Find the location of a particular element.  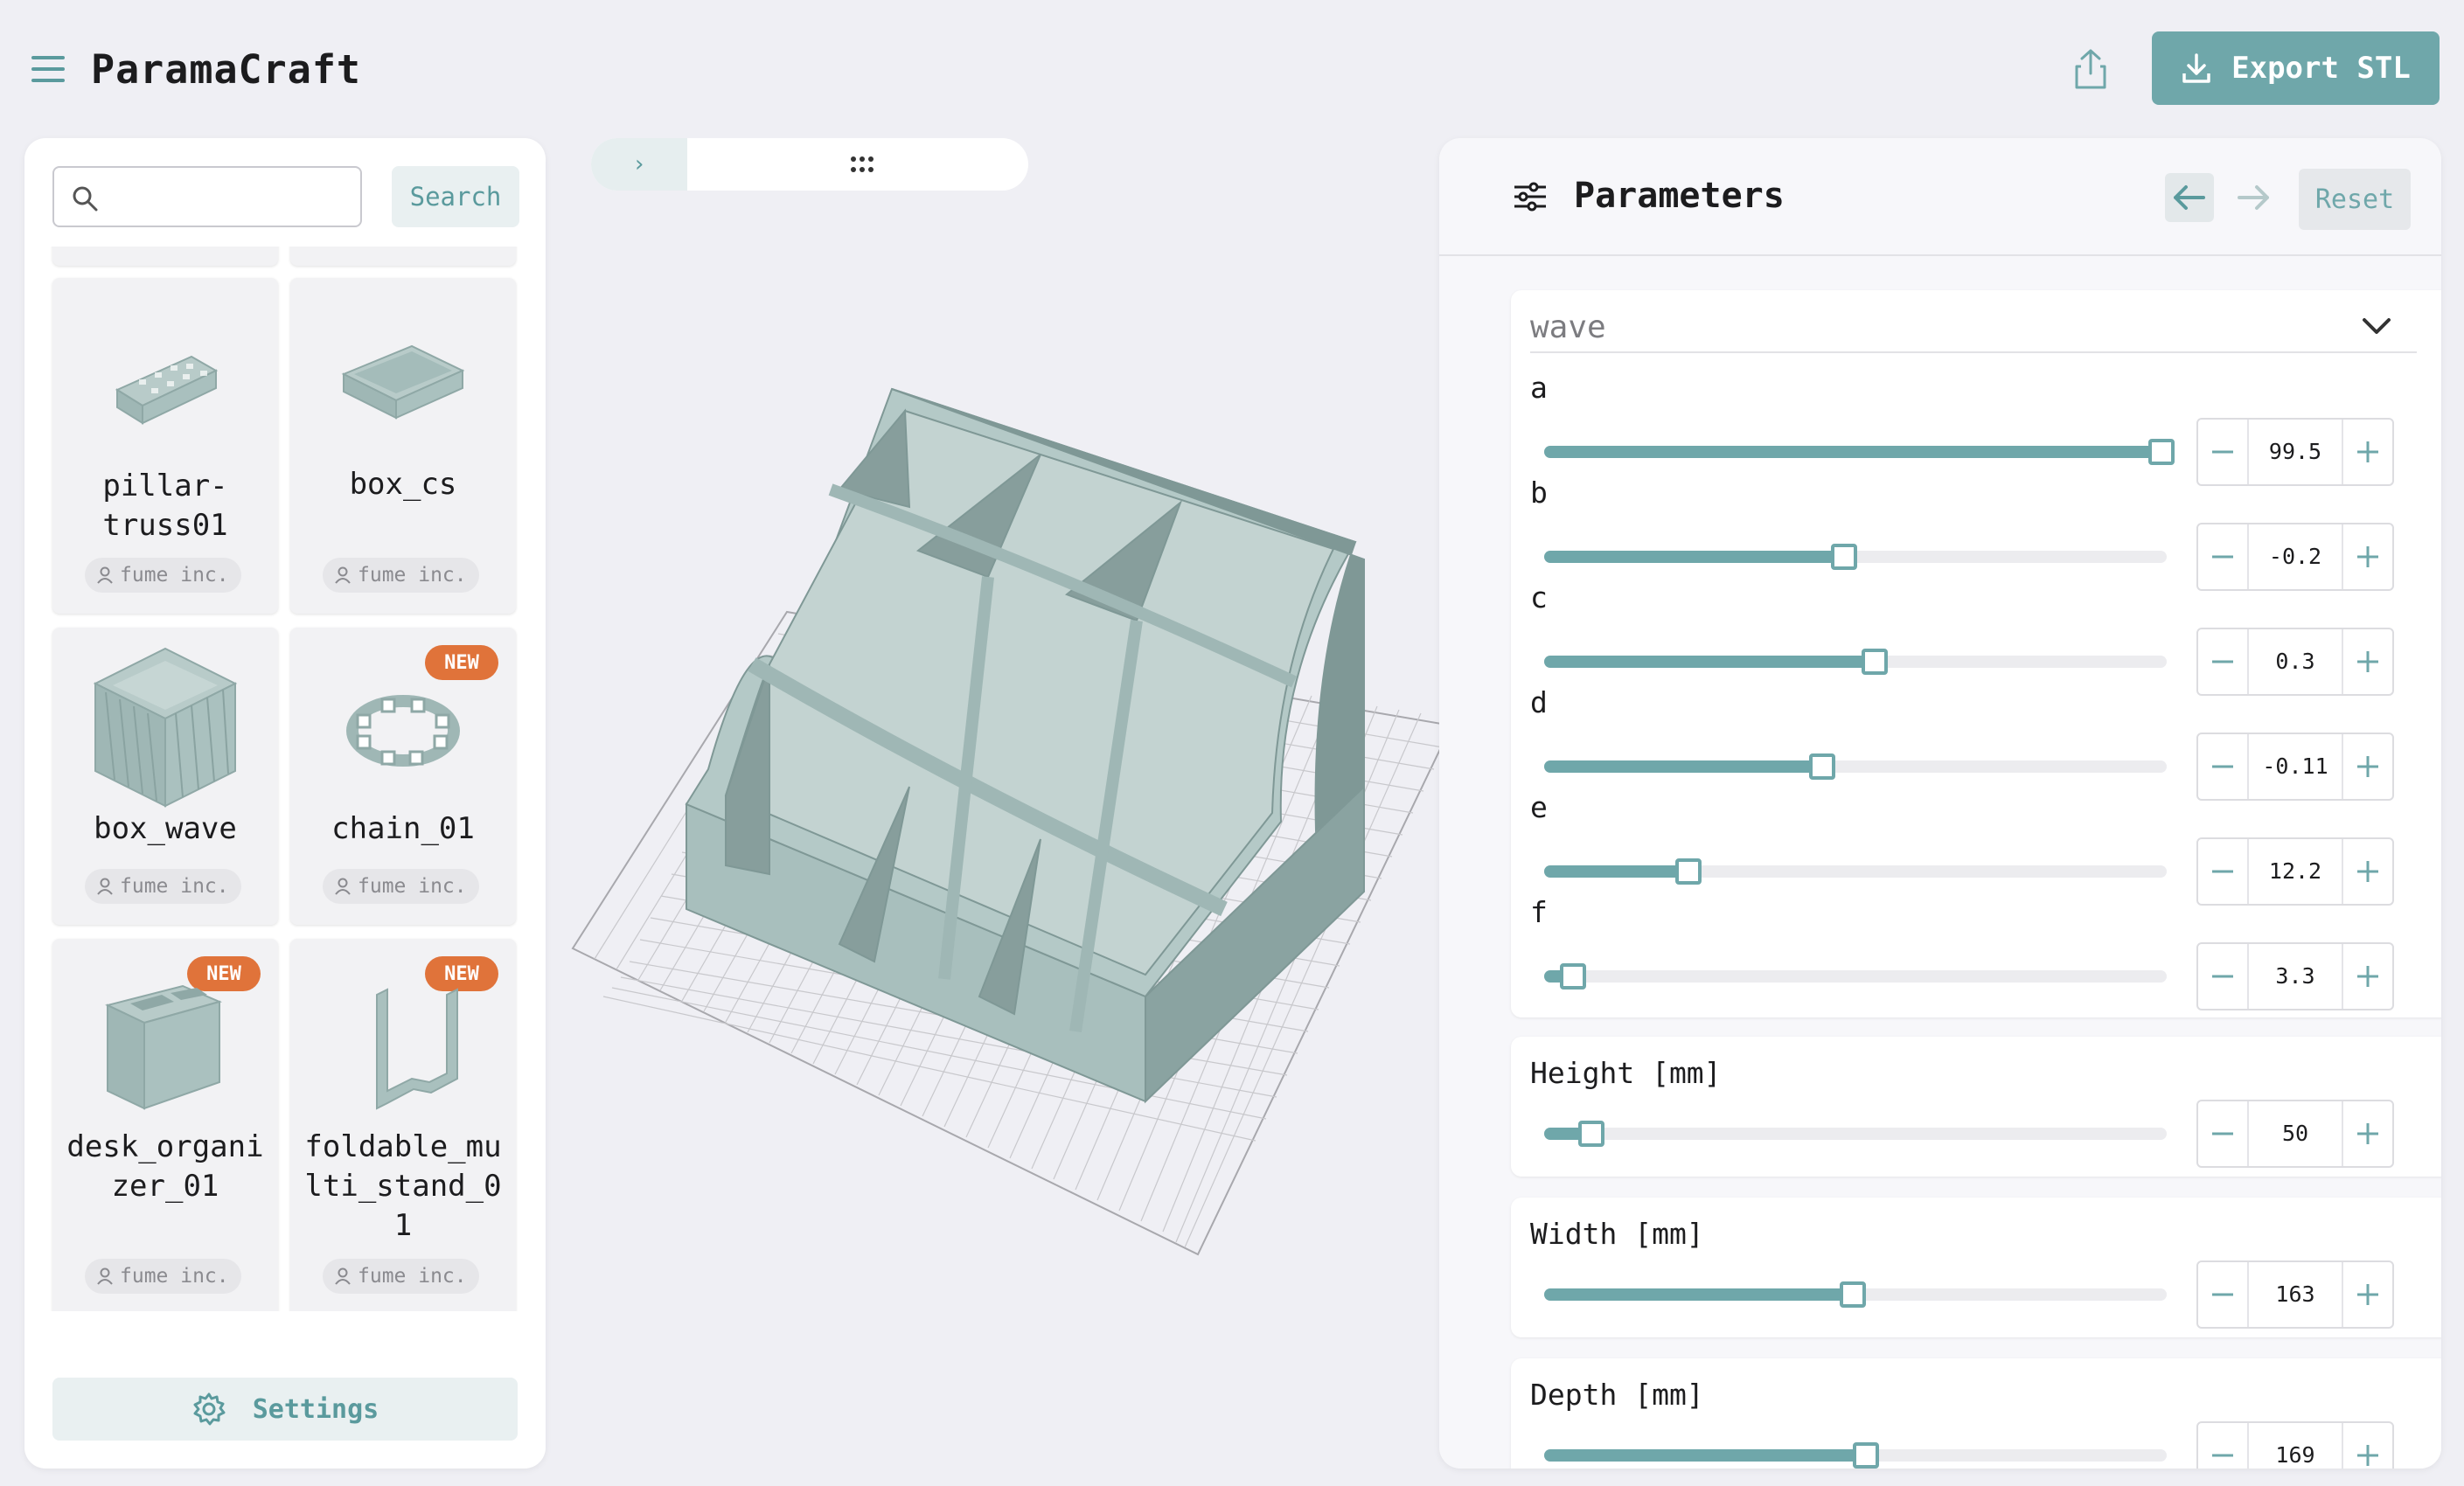

value-input: -0.11 is located at coordinates (2295, 766).